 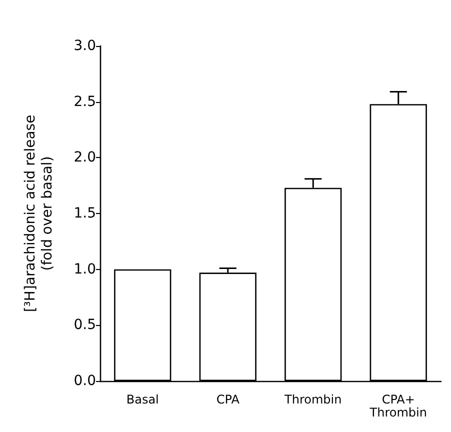 What do you see at coordinates (39, 213) in the screenshot?
I see `y-axis-title: [³H]arachidonic acid release (fold over basal)` at bounding box center [39, 213].